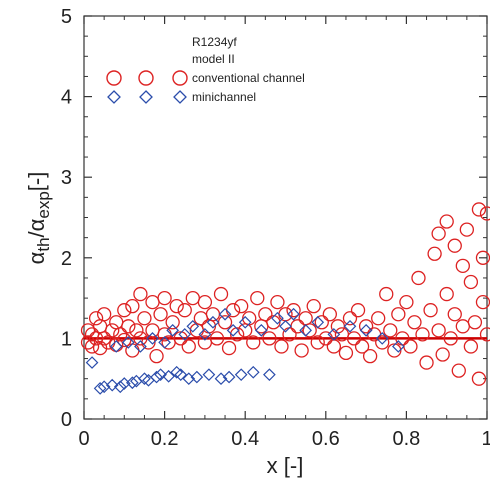 This screenshot has width=490, height=487. I want to click on y-tick-label: 3, so click(66, 178).